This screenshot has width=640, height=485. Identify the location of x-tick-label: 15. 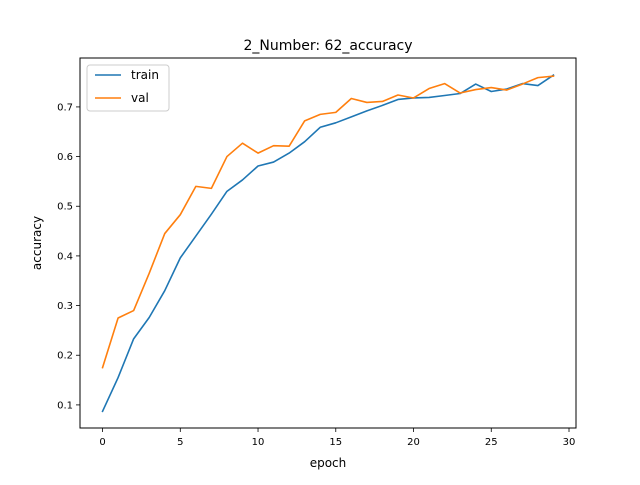
(335, 442).